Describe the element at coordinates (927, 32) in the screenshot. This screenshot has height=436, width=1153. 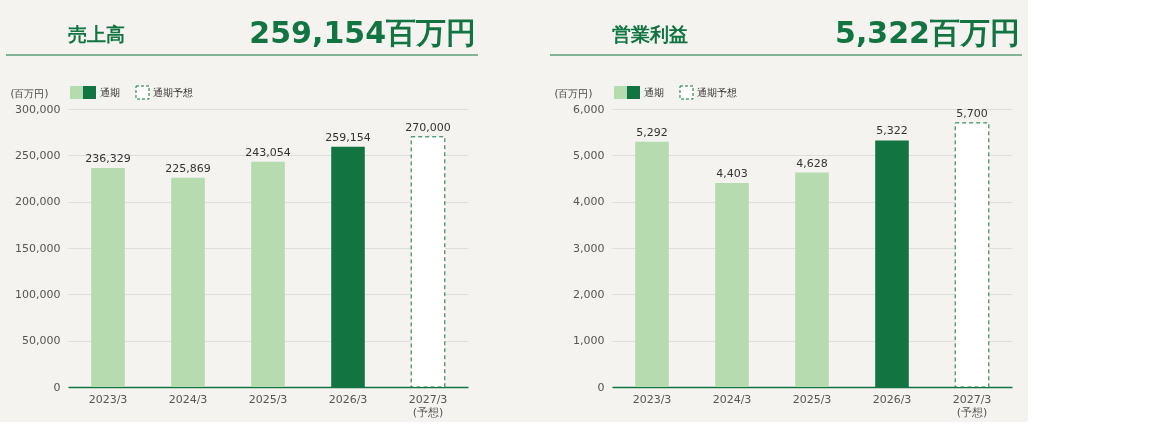
I see `chart-subtitle: 5,322百万円` at that location.